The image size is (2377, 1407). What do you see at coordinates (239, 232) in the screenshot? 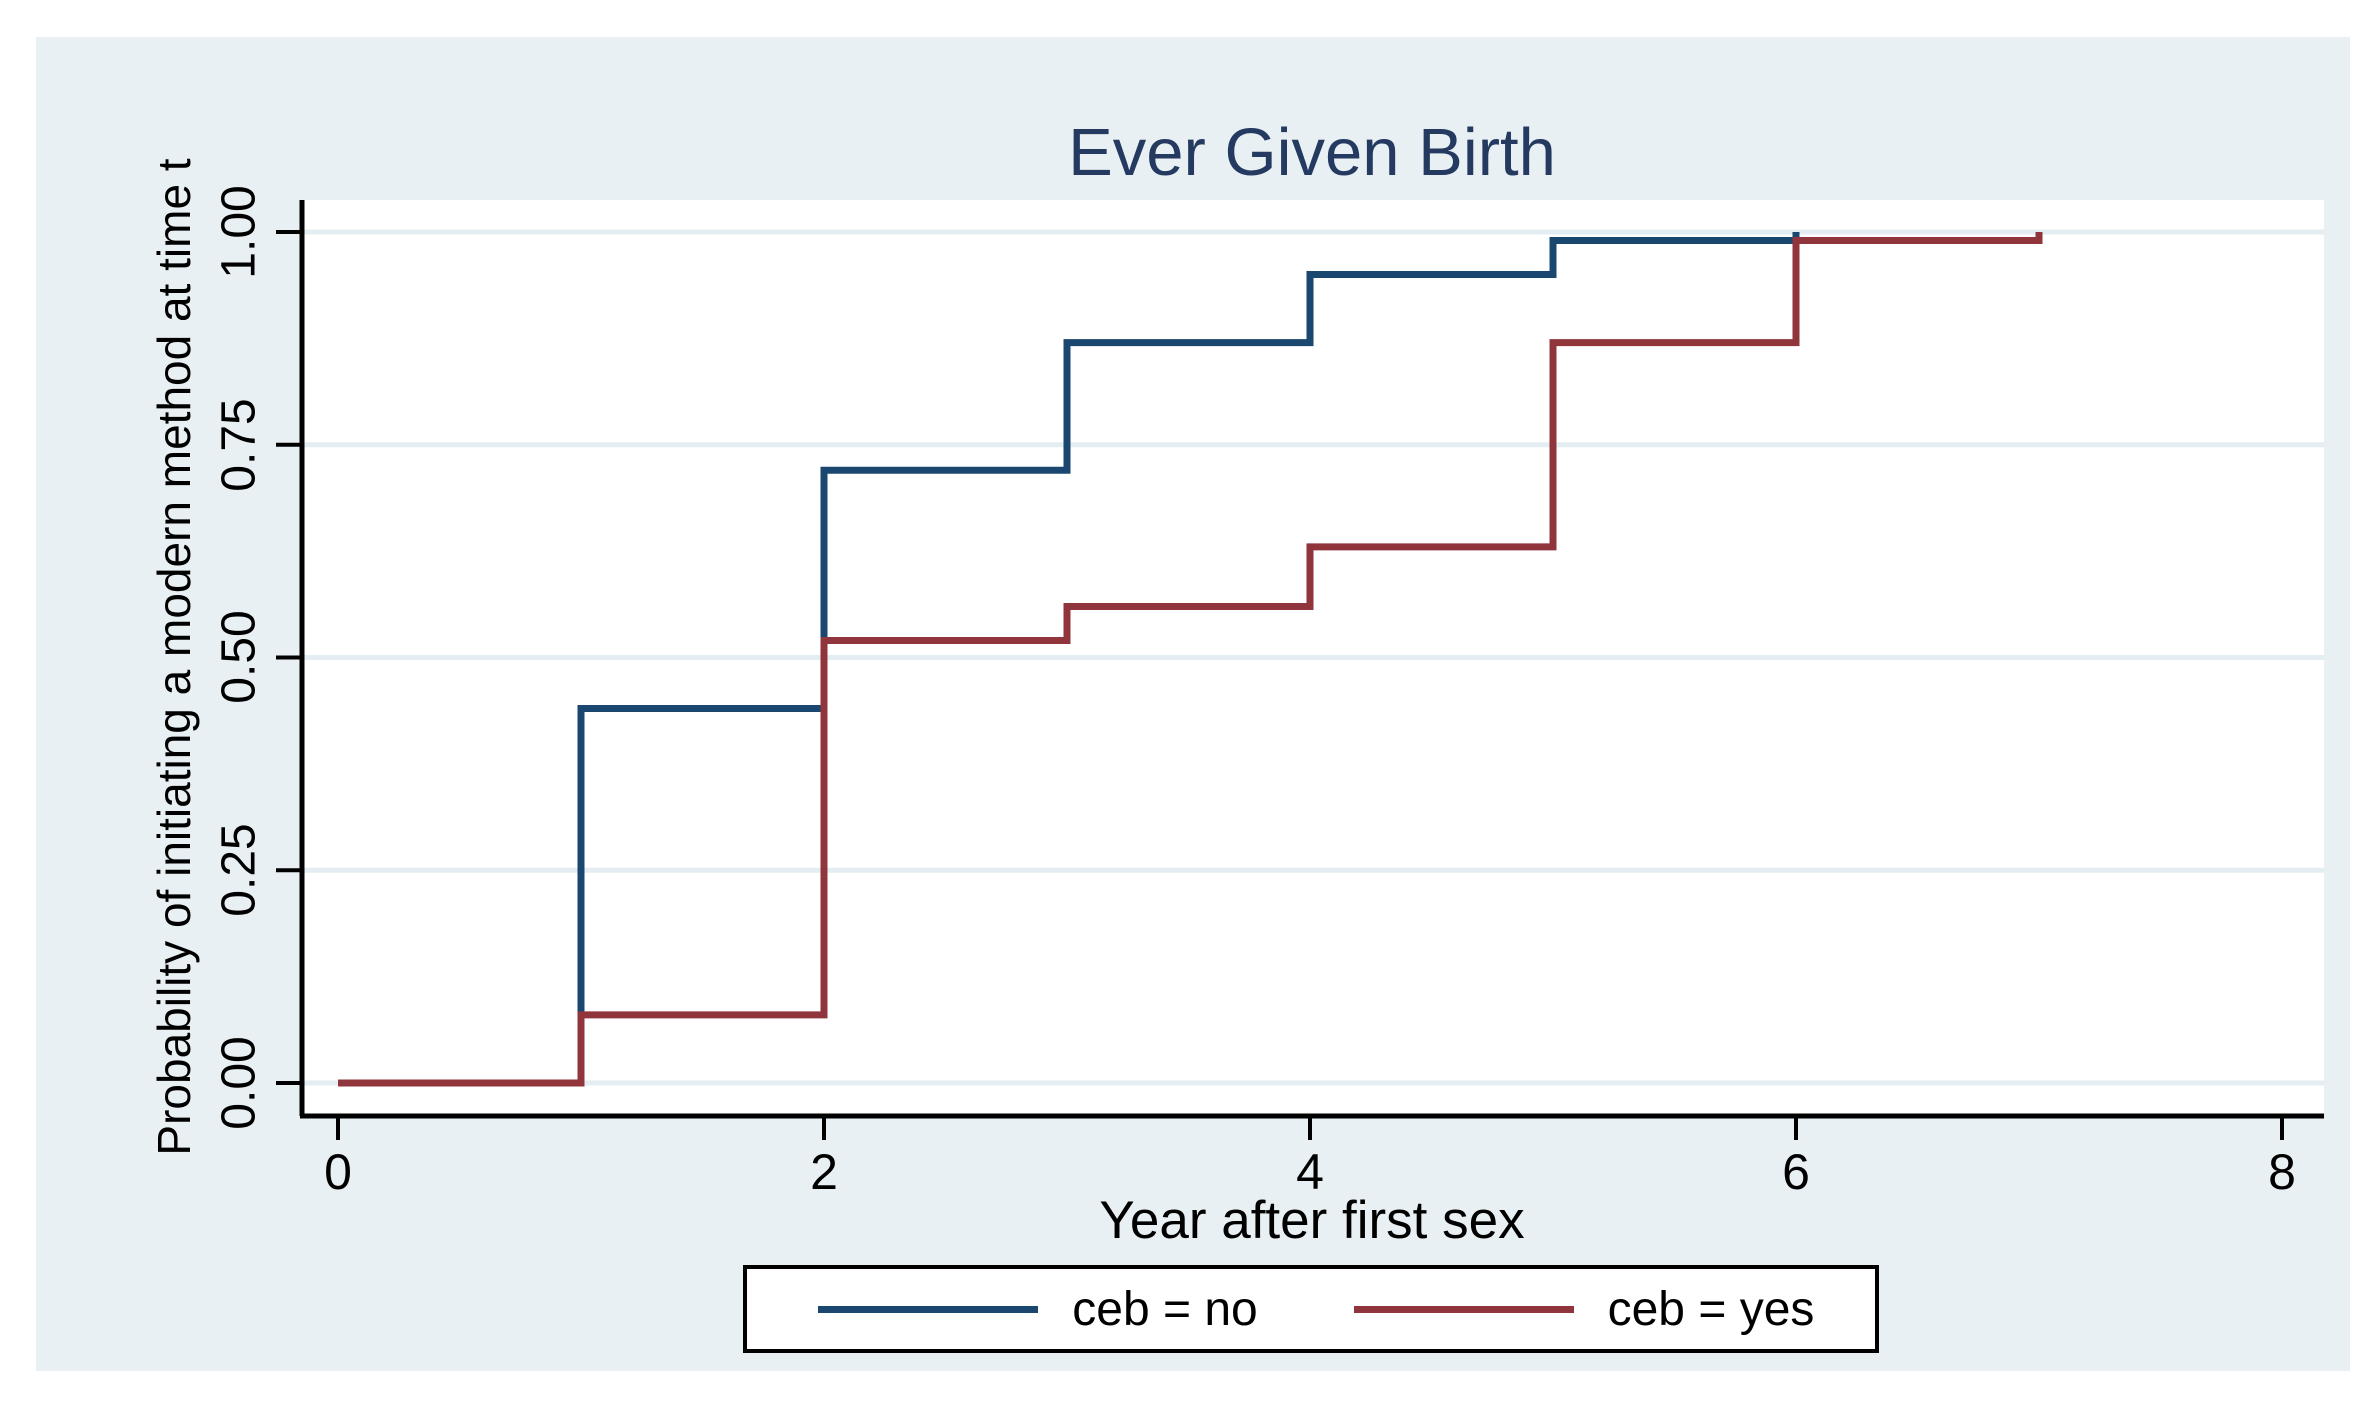
I see `y-tick-label-1.00: 1.00` at bounding box center [239, 232].